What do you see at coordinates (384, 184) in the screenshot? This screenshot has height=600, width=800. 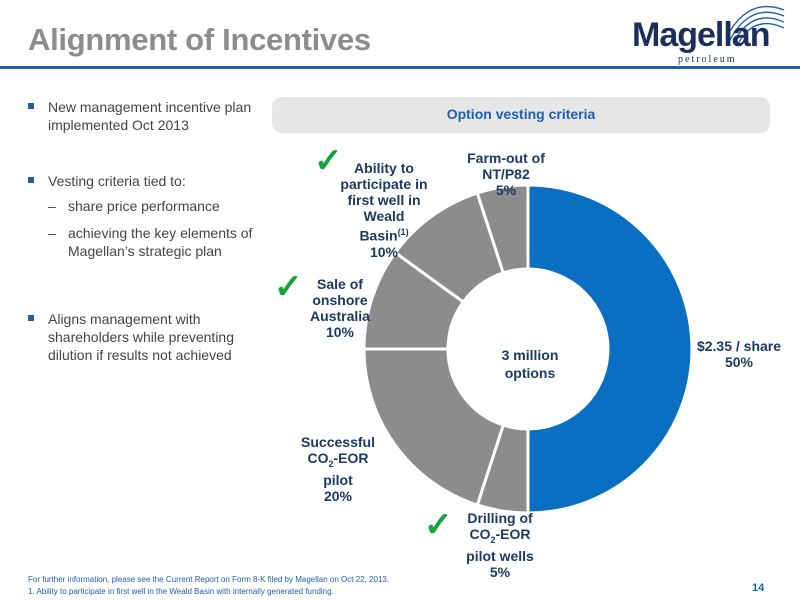 I see `slice-label-line: participate in` at bounding box center [384, 184].